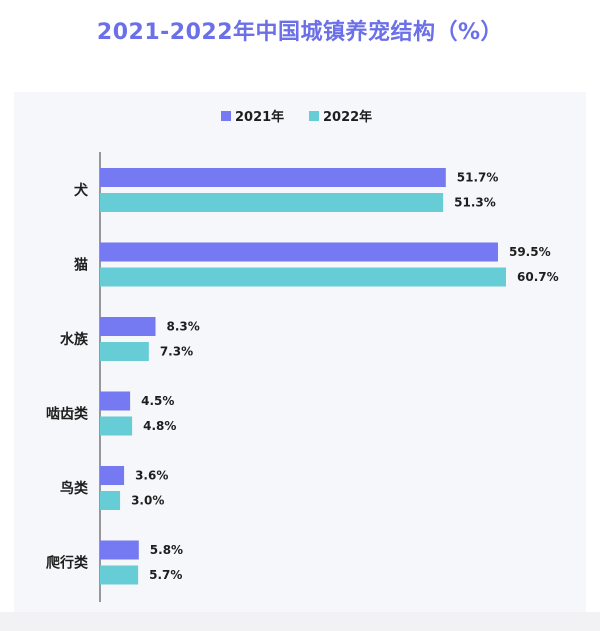 The width and height of the screenshot is (600, 631). Describe the element at coordinates (165, 575) in the screenshot. I see `data-label: 5.7%` at that location.